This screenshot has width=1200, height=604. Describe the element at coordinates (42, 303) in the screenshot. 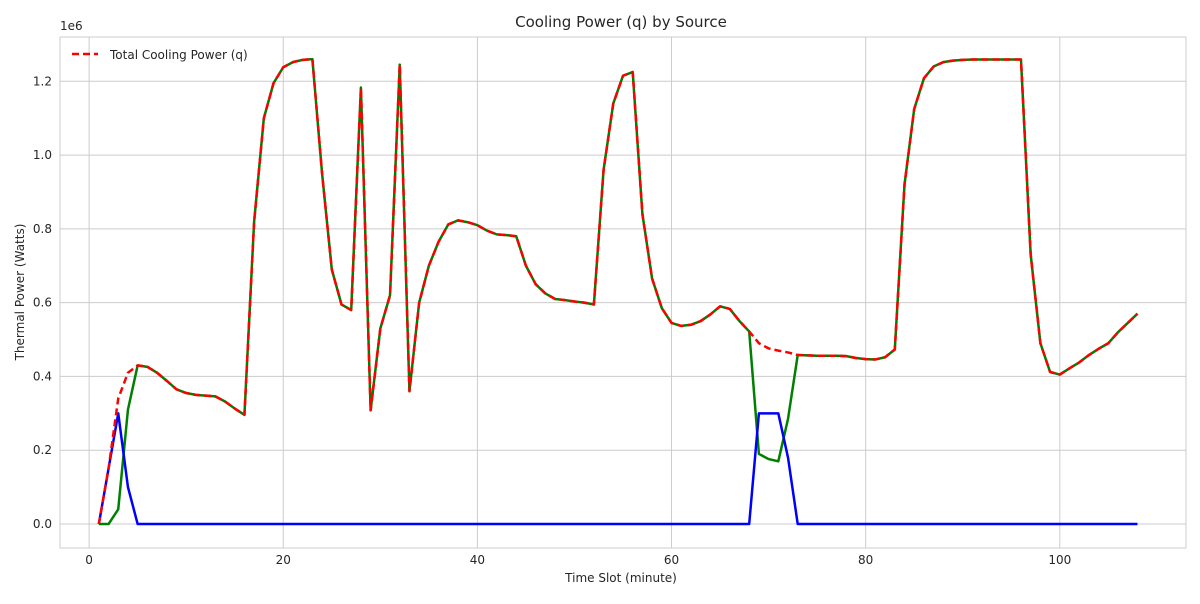

I see `y-tick-label: 0.6` at that location.